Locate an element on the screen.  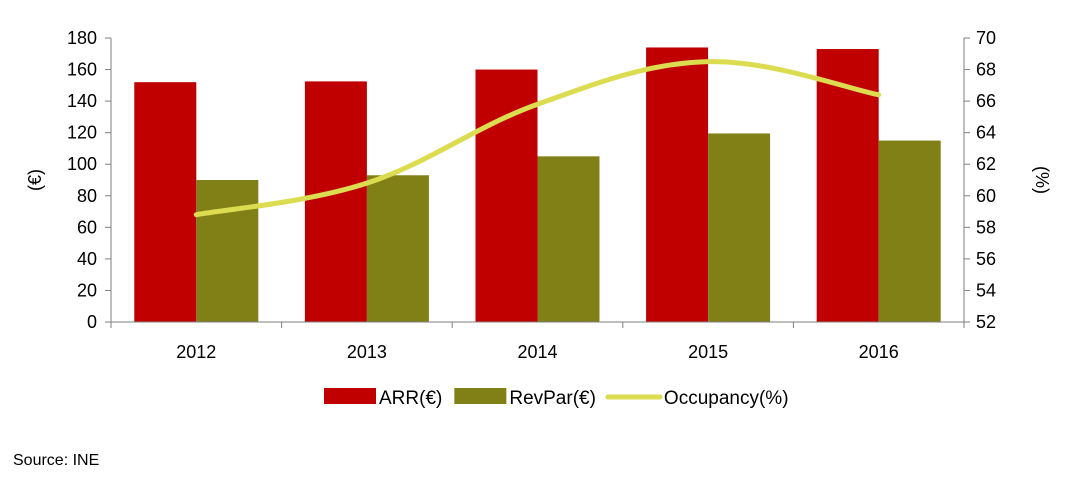
right-tick-label-60: 60 is located at coordinates (986, 196).